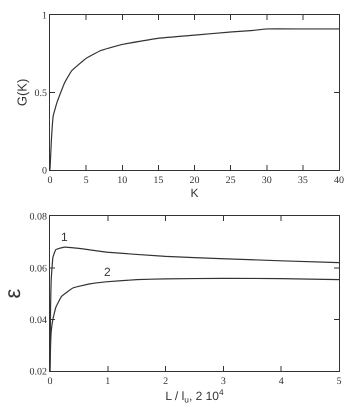  What do you see at coordinates (40, 93) in the screenshot?
I see `y-tick-label: 0.5` at bounding box center [40, 93].